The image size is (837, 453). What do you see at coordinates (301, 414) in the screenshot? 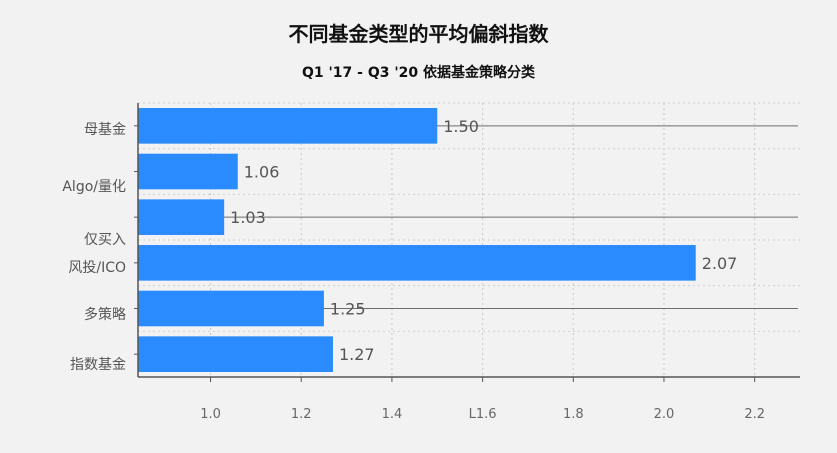
I see `x-tick-label: 1.2` at bounding box center [301, 414].